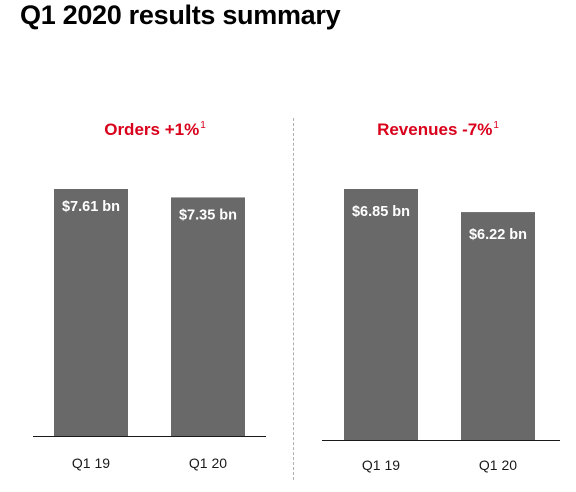 The width and height of the screenshot is (576, 492). I want to click on revenues-tick-label-0: Q1 19, so click(381, 465).